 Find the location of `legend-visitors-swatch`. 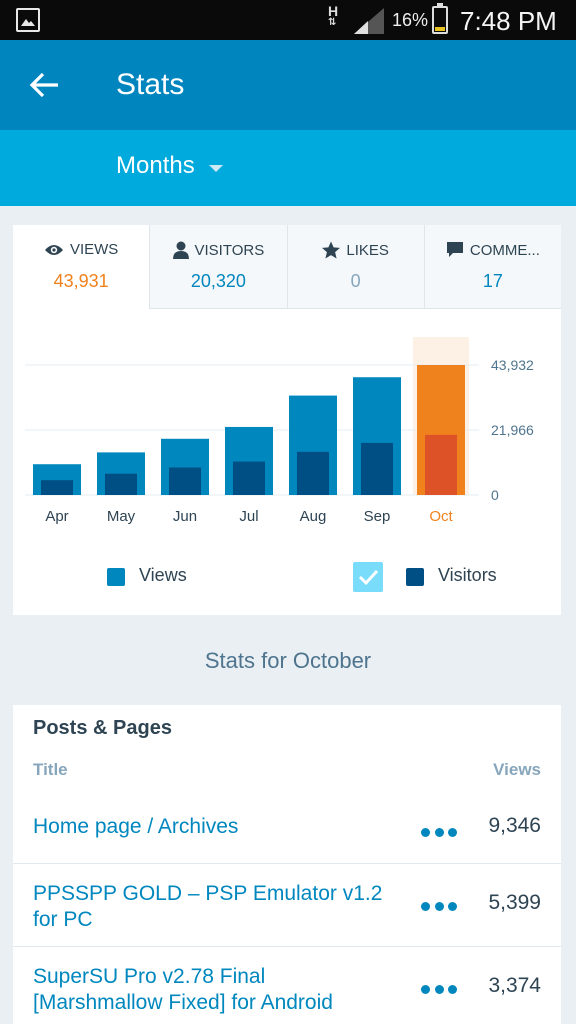

legend-visitors-swatch is located at coordinates (415, 577).